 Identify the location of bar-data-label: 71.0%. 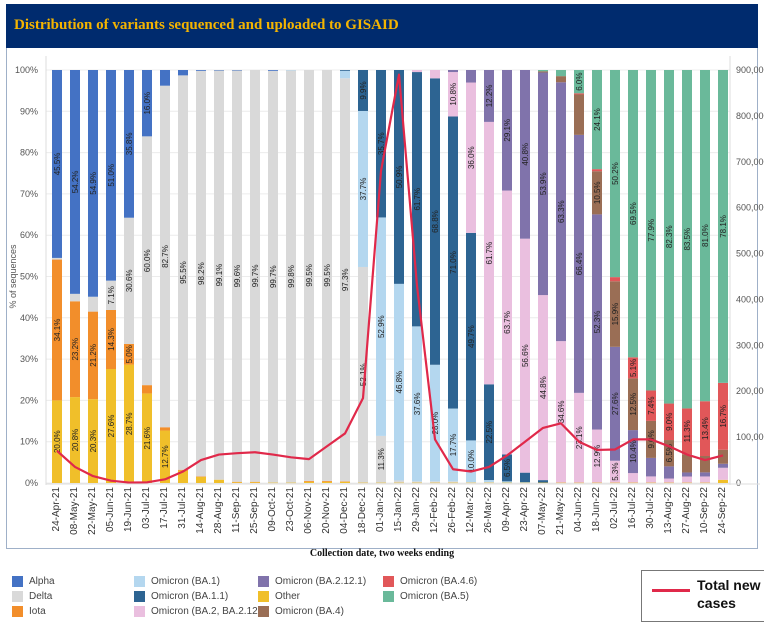
(453, 262).